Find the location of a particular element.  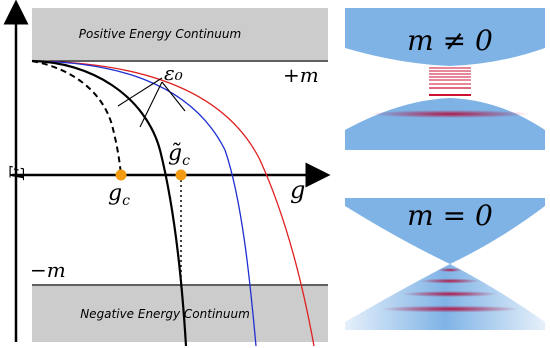

massless-title: m = 0 is located at coordinates (450, 215).